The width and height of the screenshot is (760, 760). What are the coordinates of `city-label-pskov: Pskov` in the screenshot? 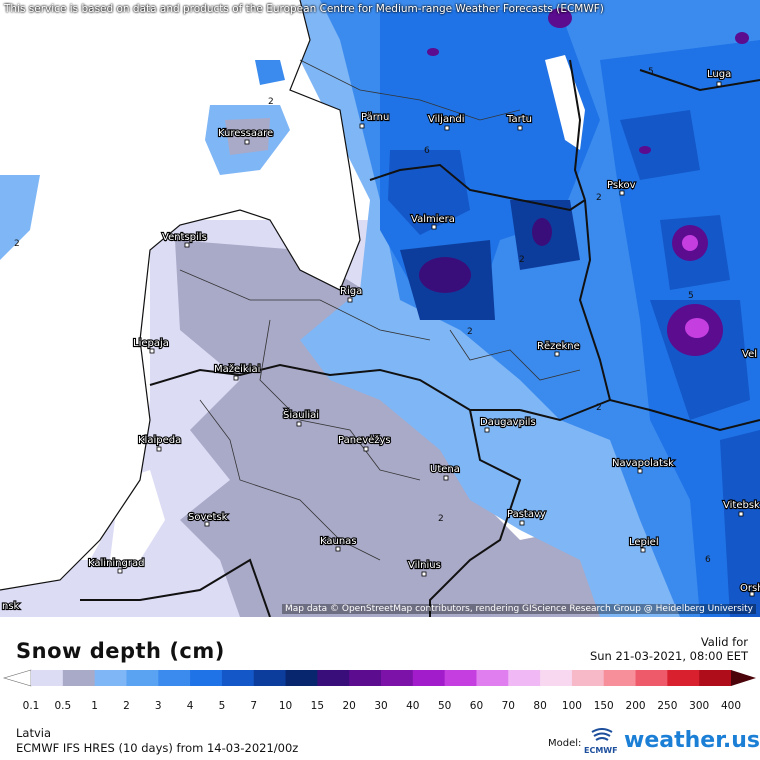 It's located at (621, 185).